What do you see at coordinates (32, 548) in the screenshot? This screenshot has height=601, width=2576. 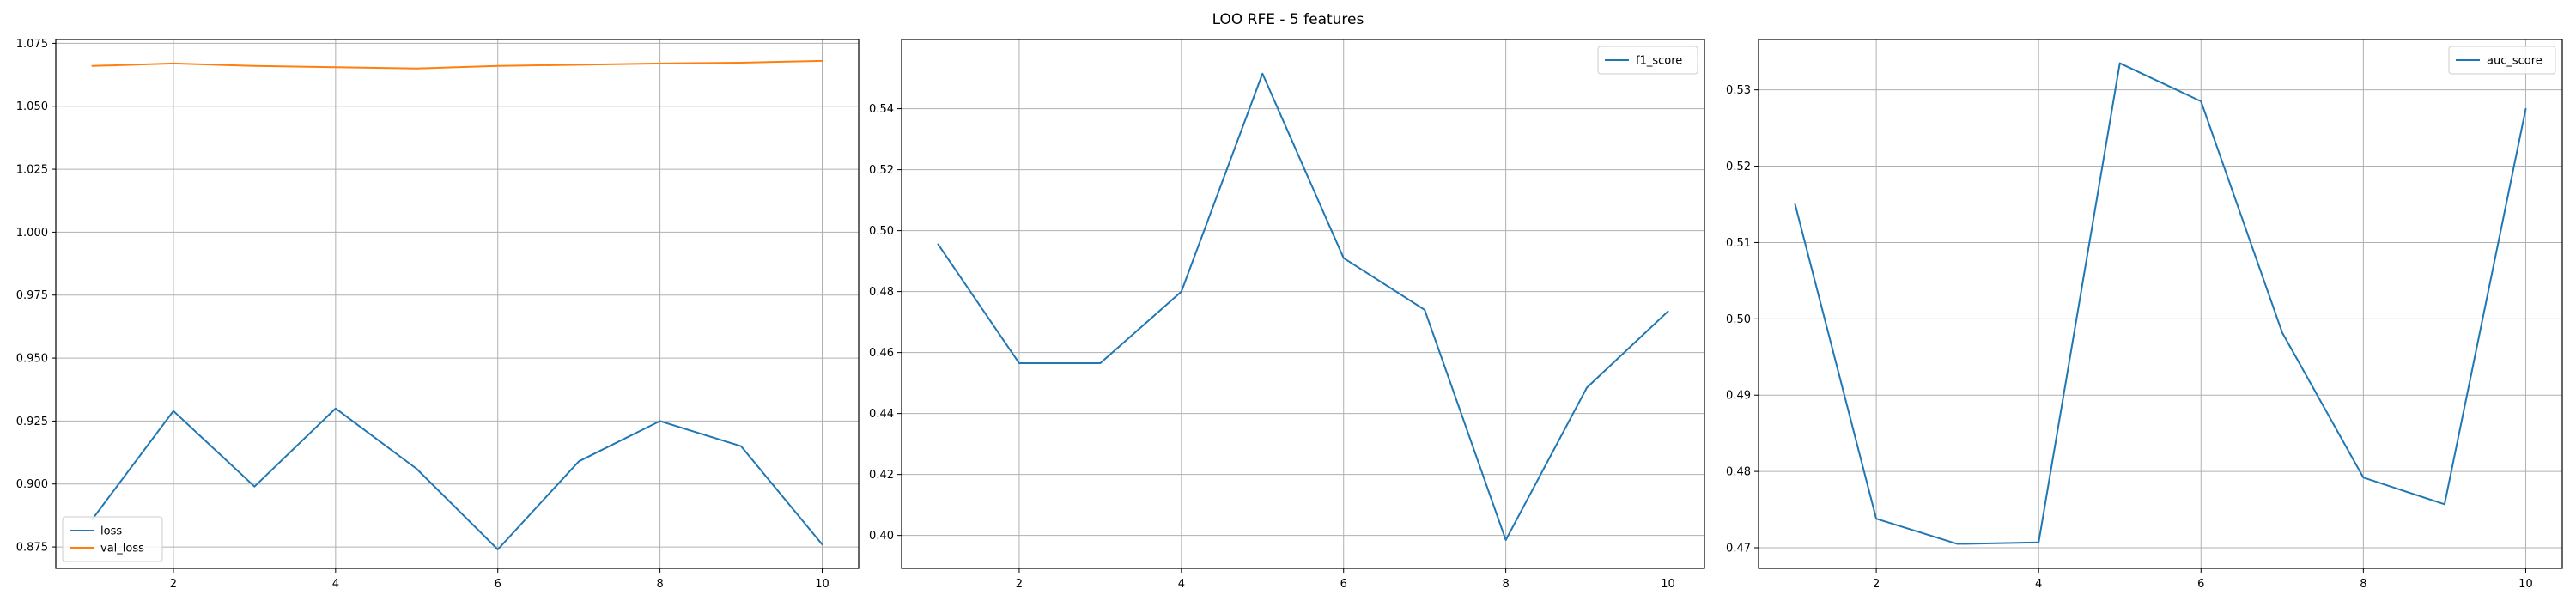 I see `y-tick-label: 0.875` at bounding box center [32, 548].